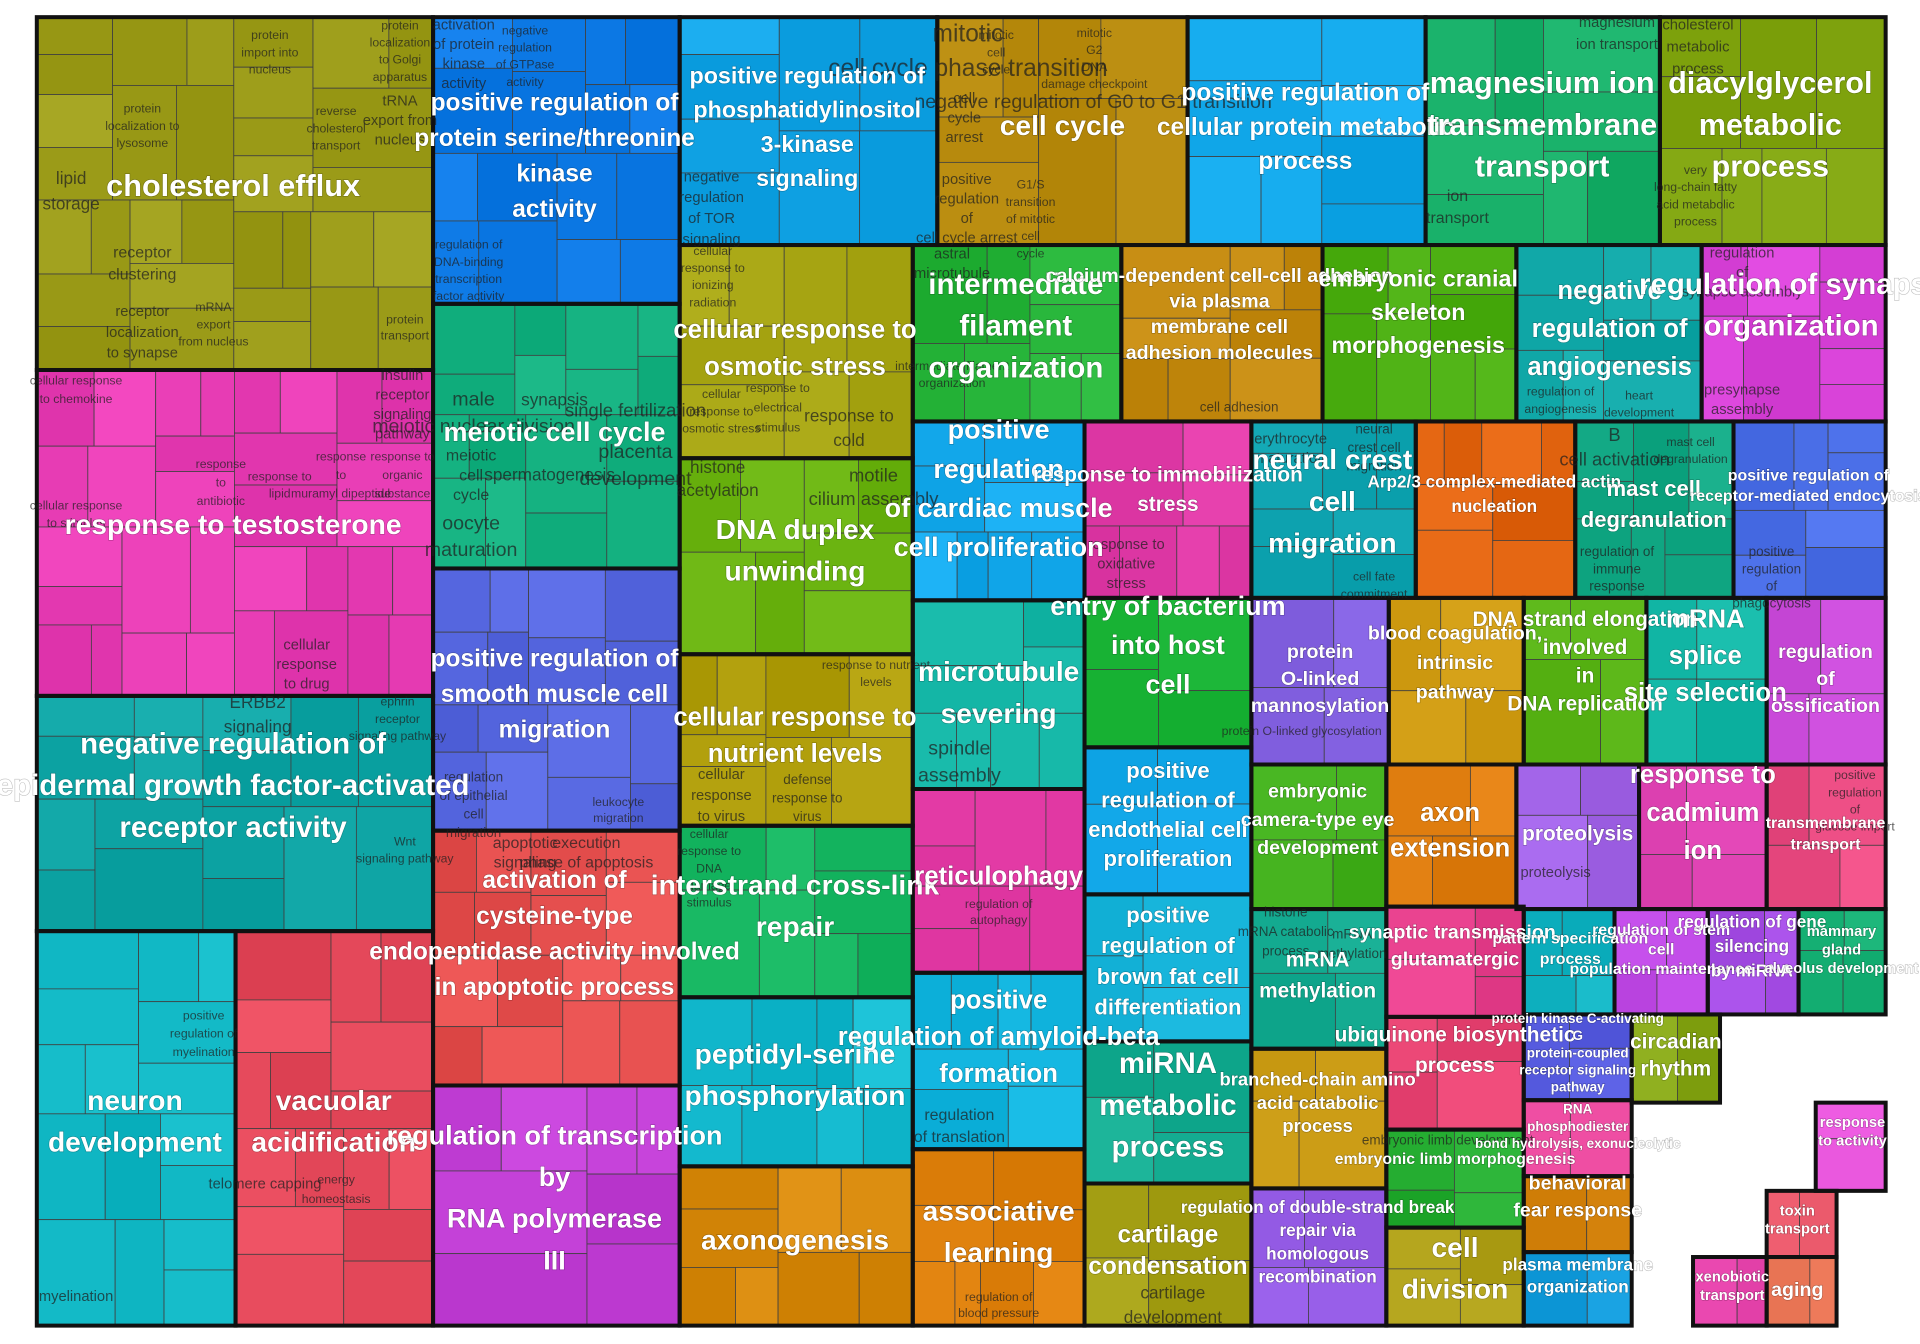 This screenshot has width=1920, height=1344. I want to click on treemap-cell-mast-cell-degranulation, so click(1604, 451).